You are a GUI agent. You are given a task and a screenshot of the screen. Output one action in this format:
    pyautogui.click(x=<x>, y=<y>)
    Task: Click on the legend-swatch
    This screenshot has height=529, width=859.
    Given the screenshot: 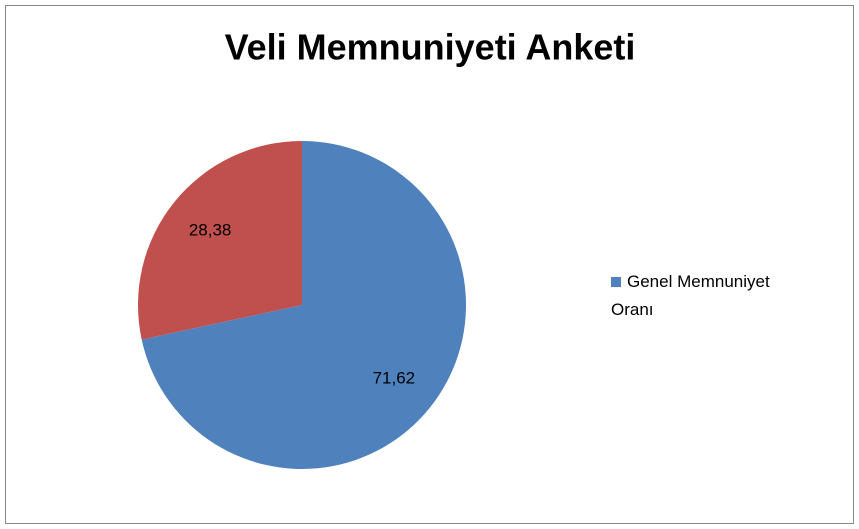 What is the action you would take?
    pyautogui.click(x=616, y=282)
    